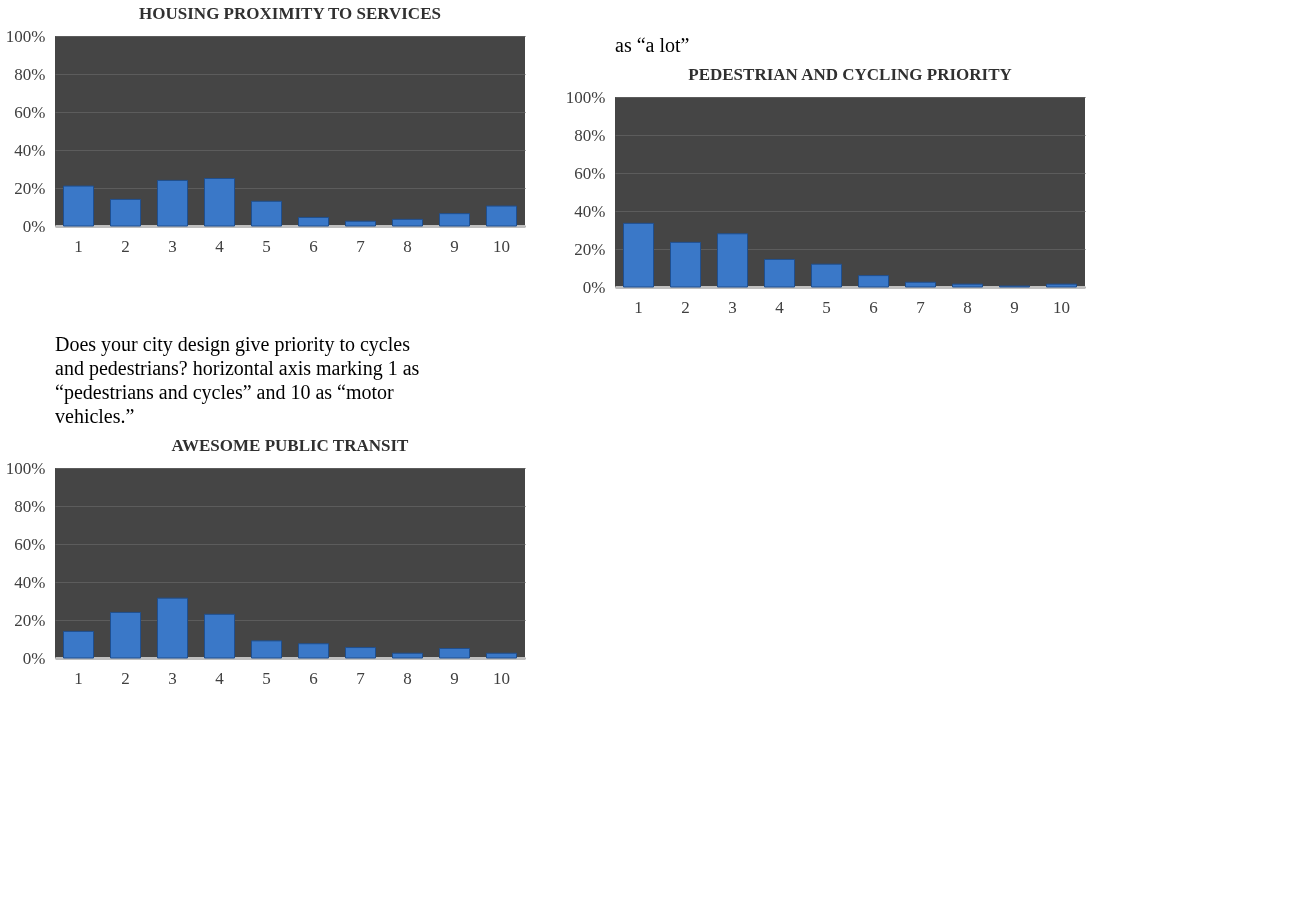  Describe the element at coordinates (652, 45) in the screenshot. I see `text: as “a lot”` at that location.